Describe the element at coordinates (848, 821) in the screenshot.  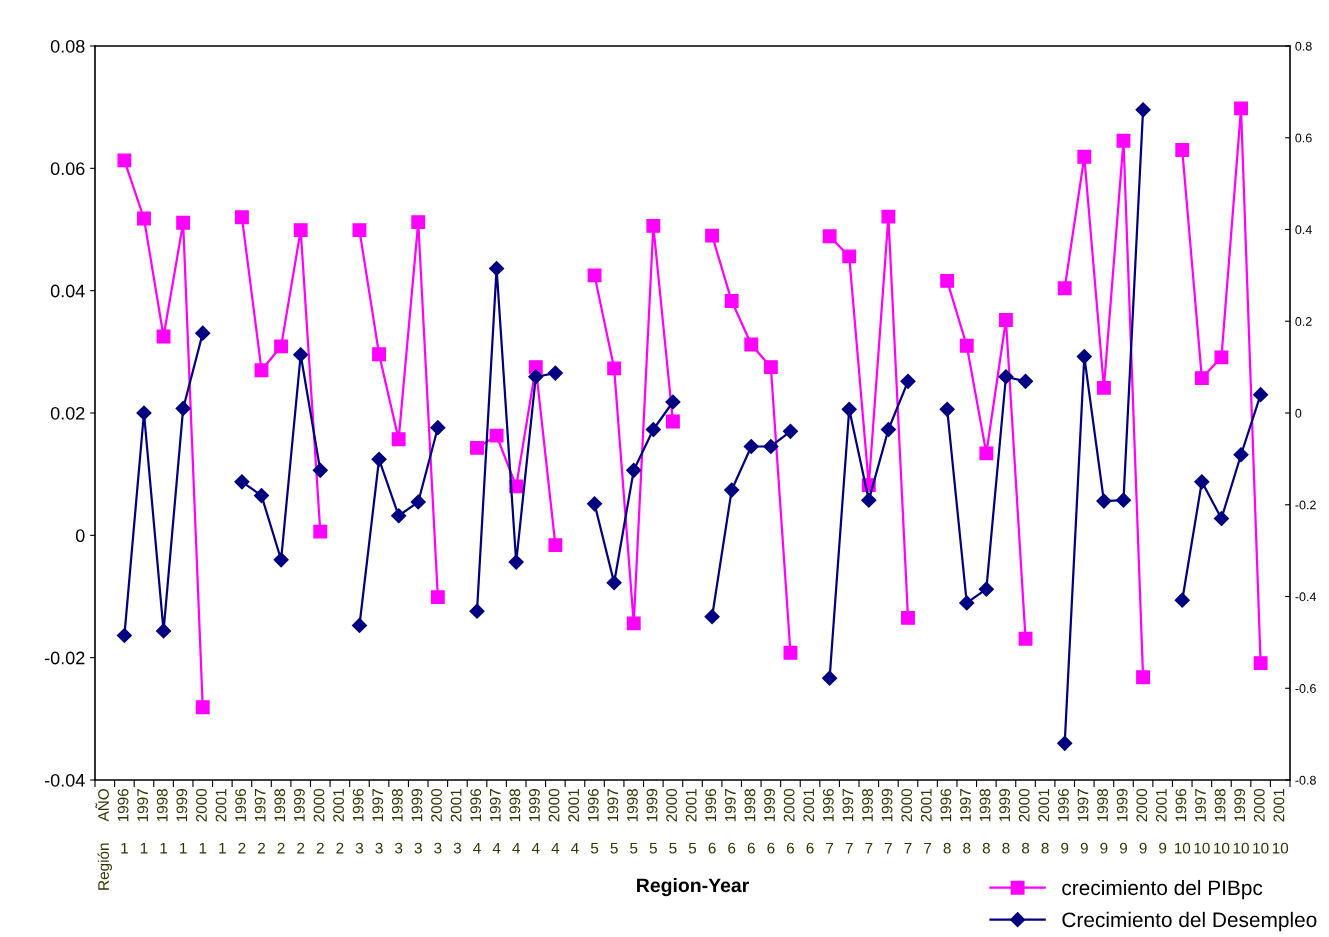
I see `category-label: 1997 7` at that location.